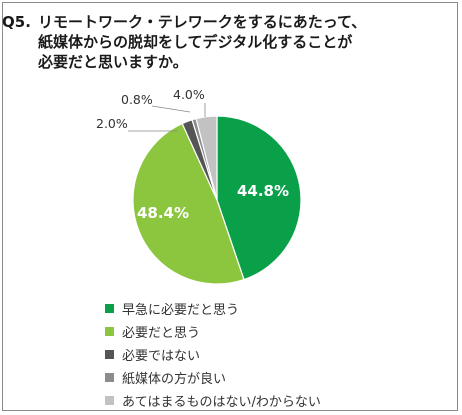 The image size is (462, 415). I want to click on slice-label-3: 2.0%, so click(112, 123).